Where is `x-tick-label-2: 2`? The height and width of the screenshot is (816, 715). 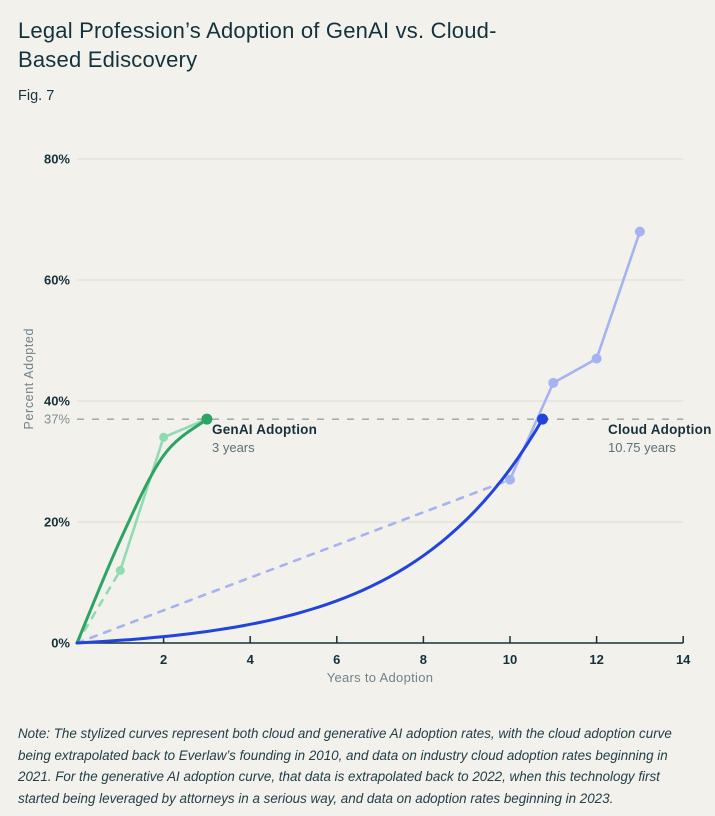
x-tick-label-2: 2 is located at coordinates (163, 659).